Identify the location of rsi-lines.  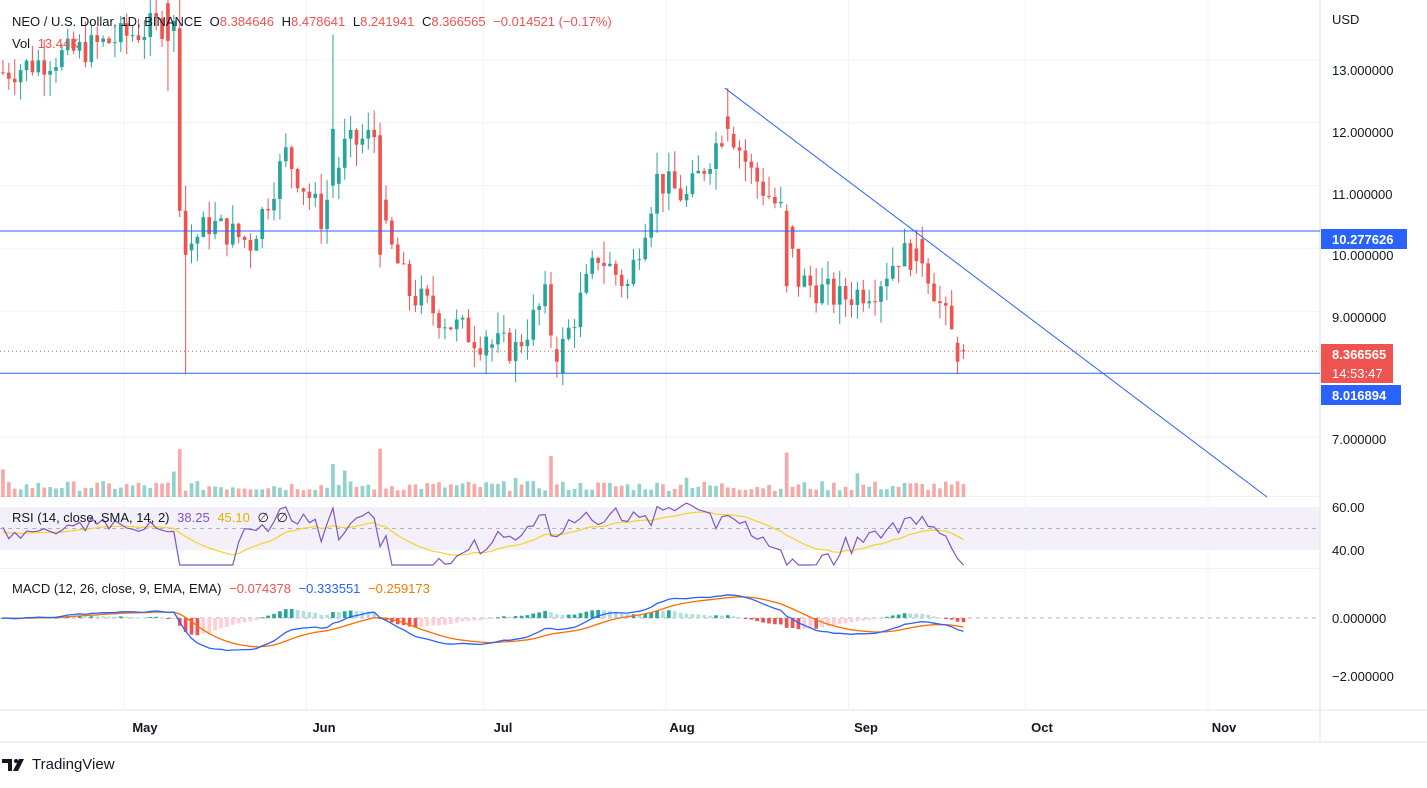
(660, 534).